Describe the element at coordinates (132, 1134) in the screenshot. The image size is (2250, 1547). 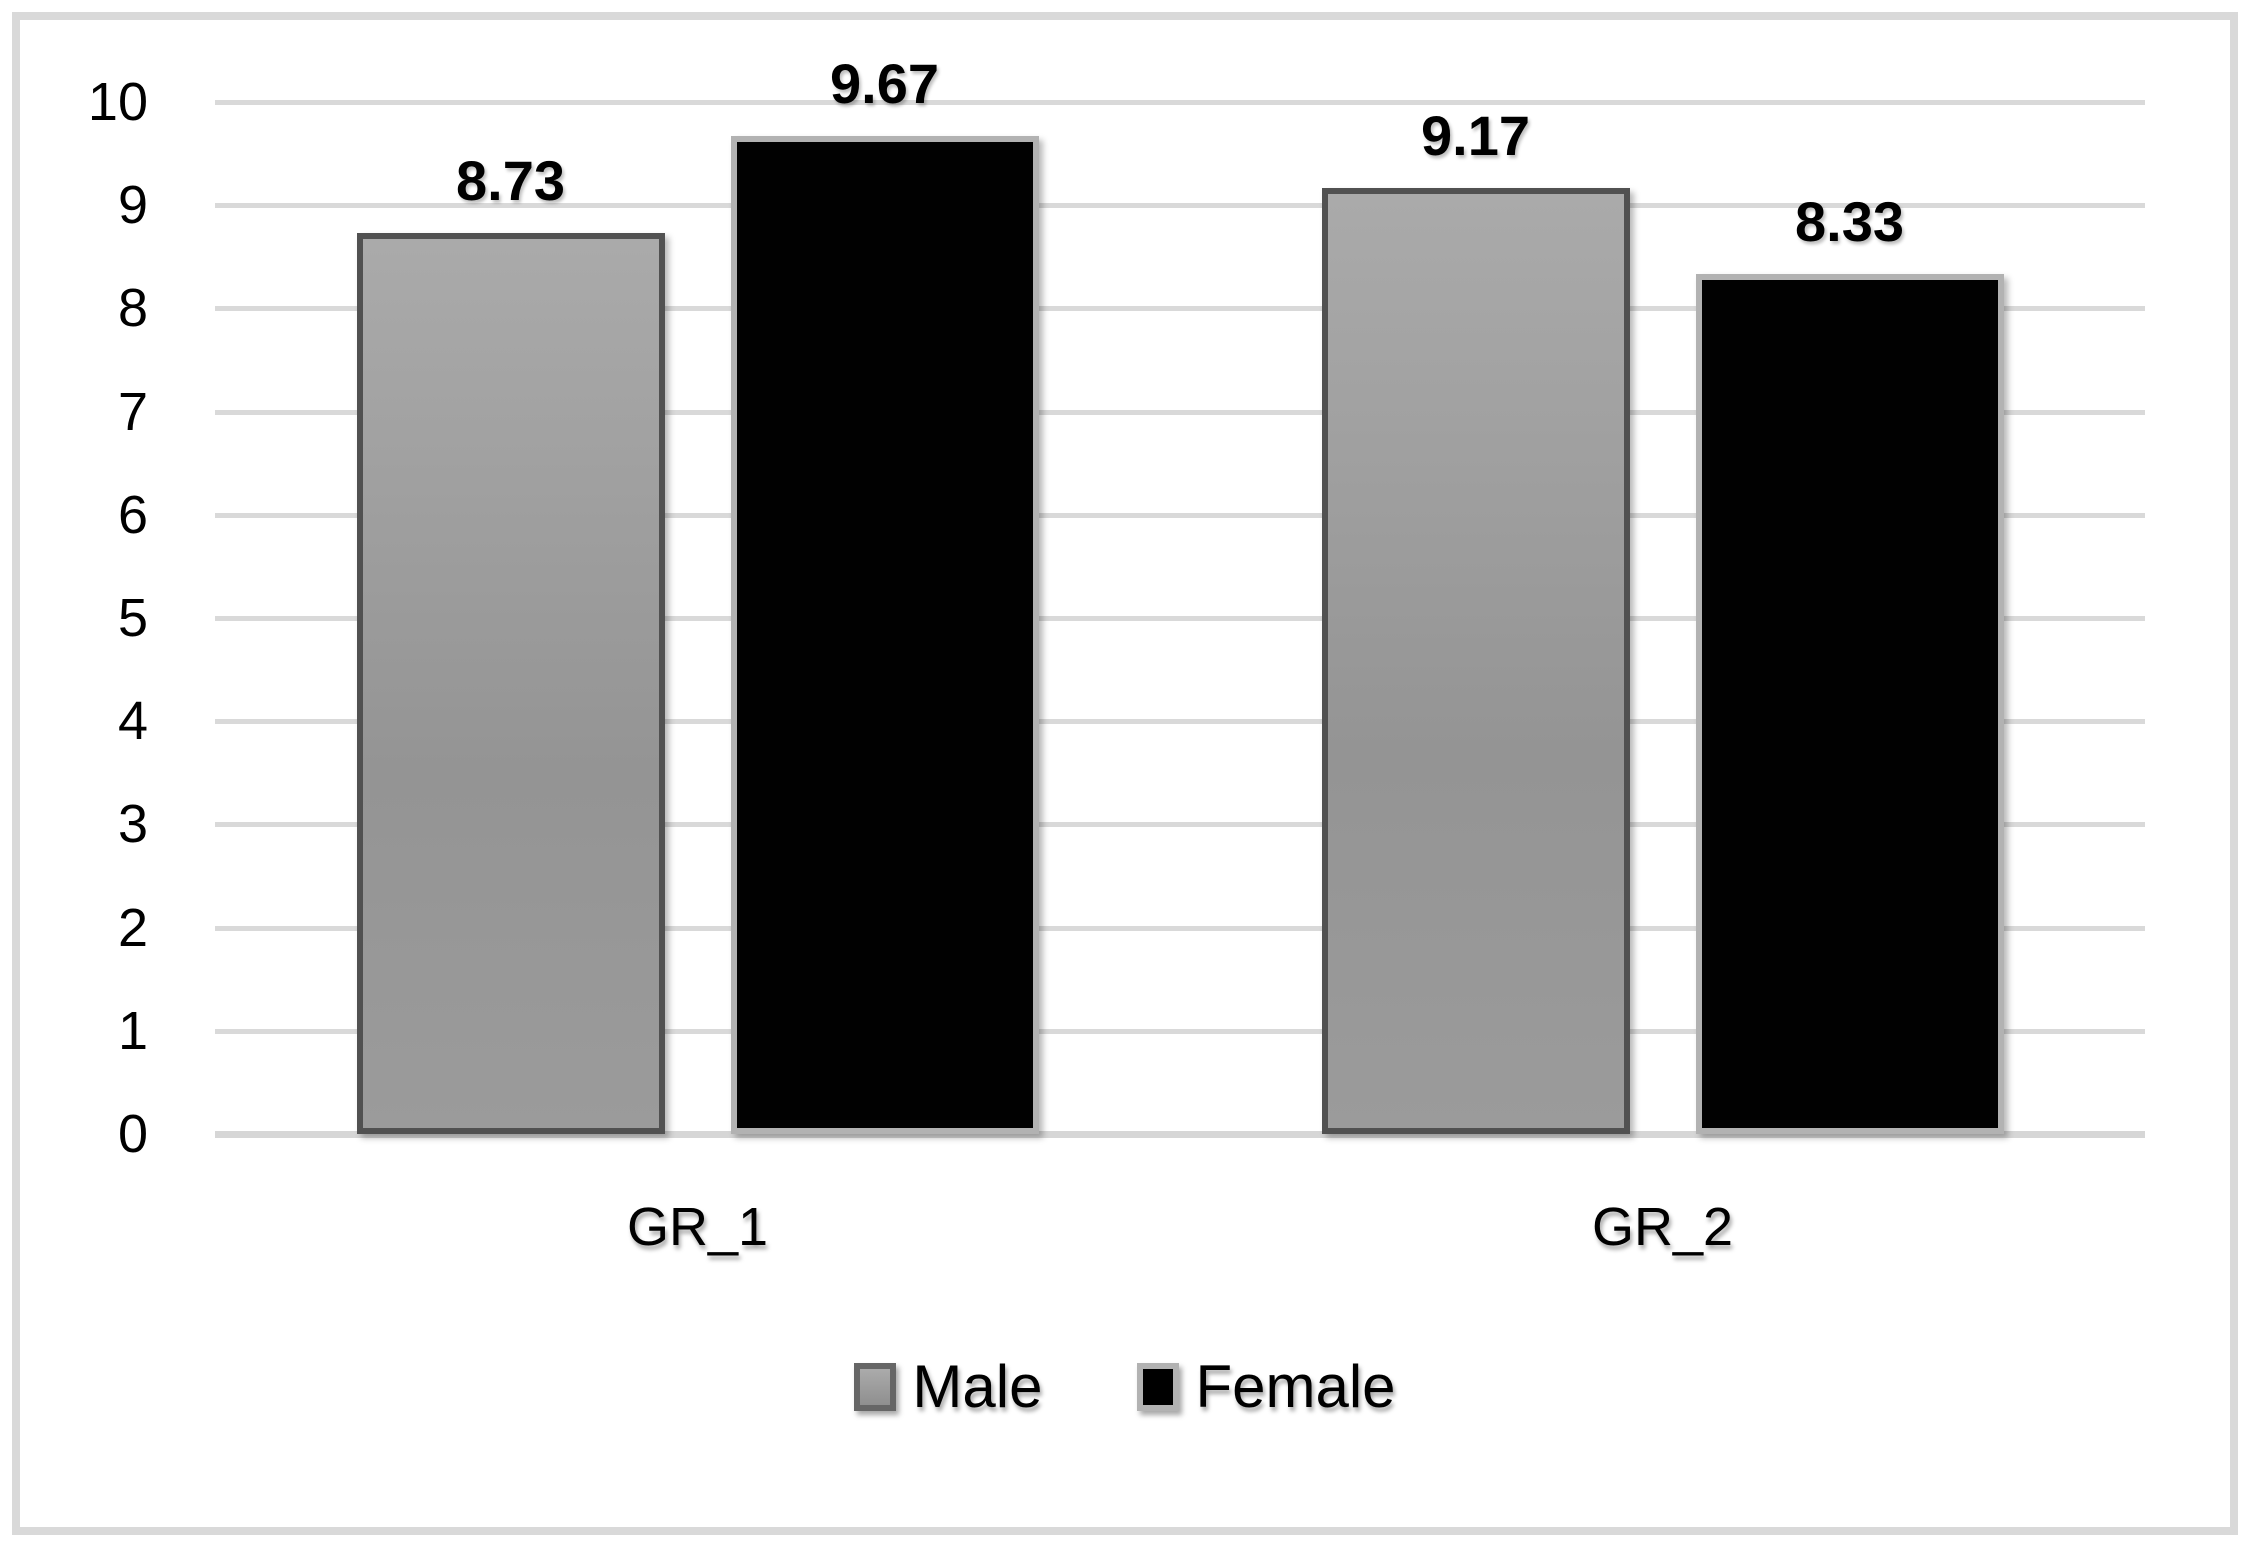
I see `y-tick-label-0: 0` at that location.